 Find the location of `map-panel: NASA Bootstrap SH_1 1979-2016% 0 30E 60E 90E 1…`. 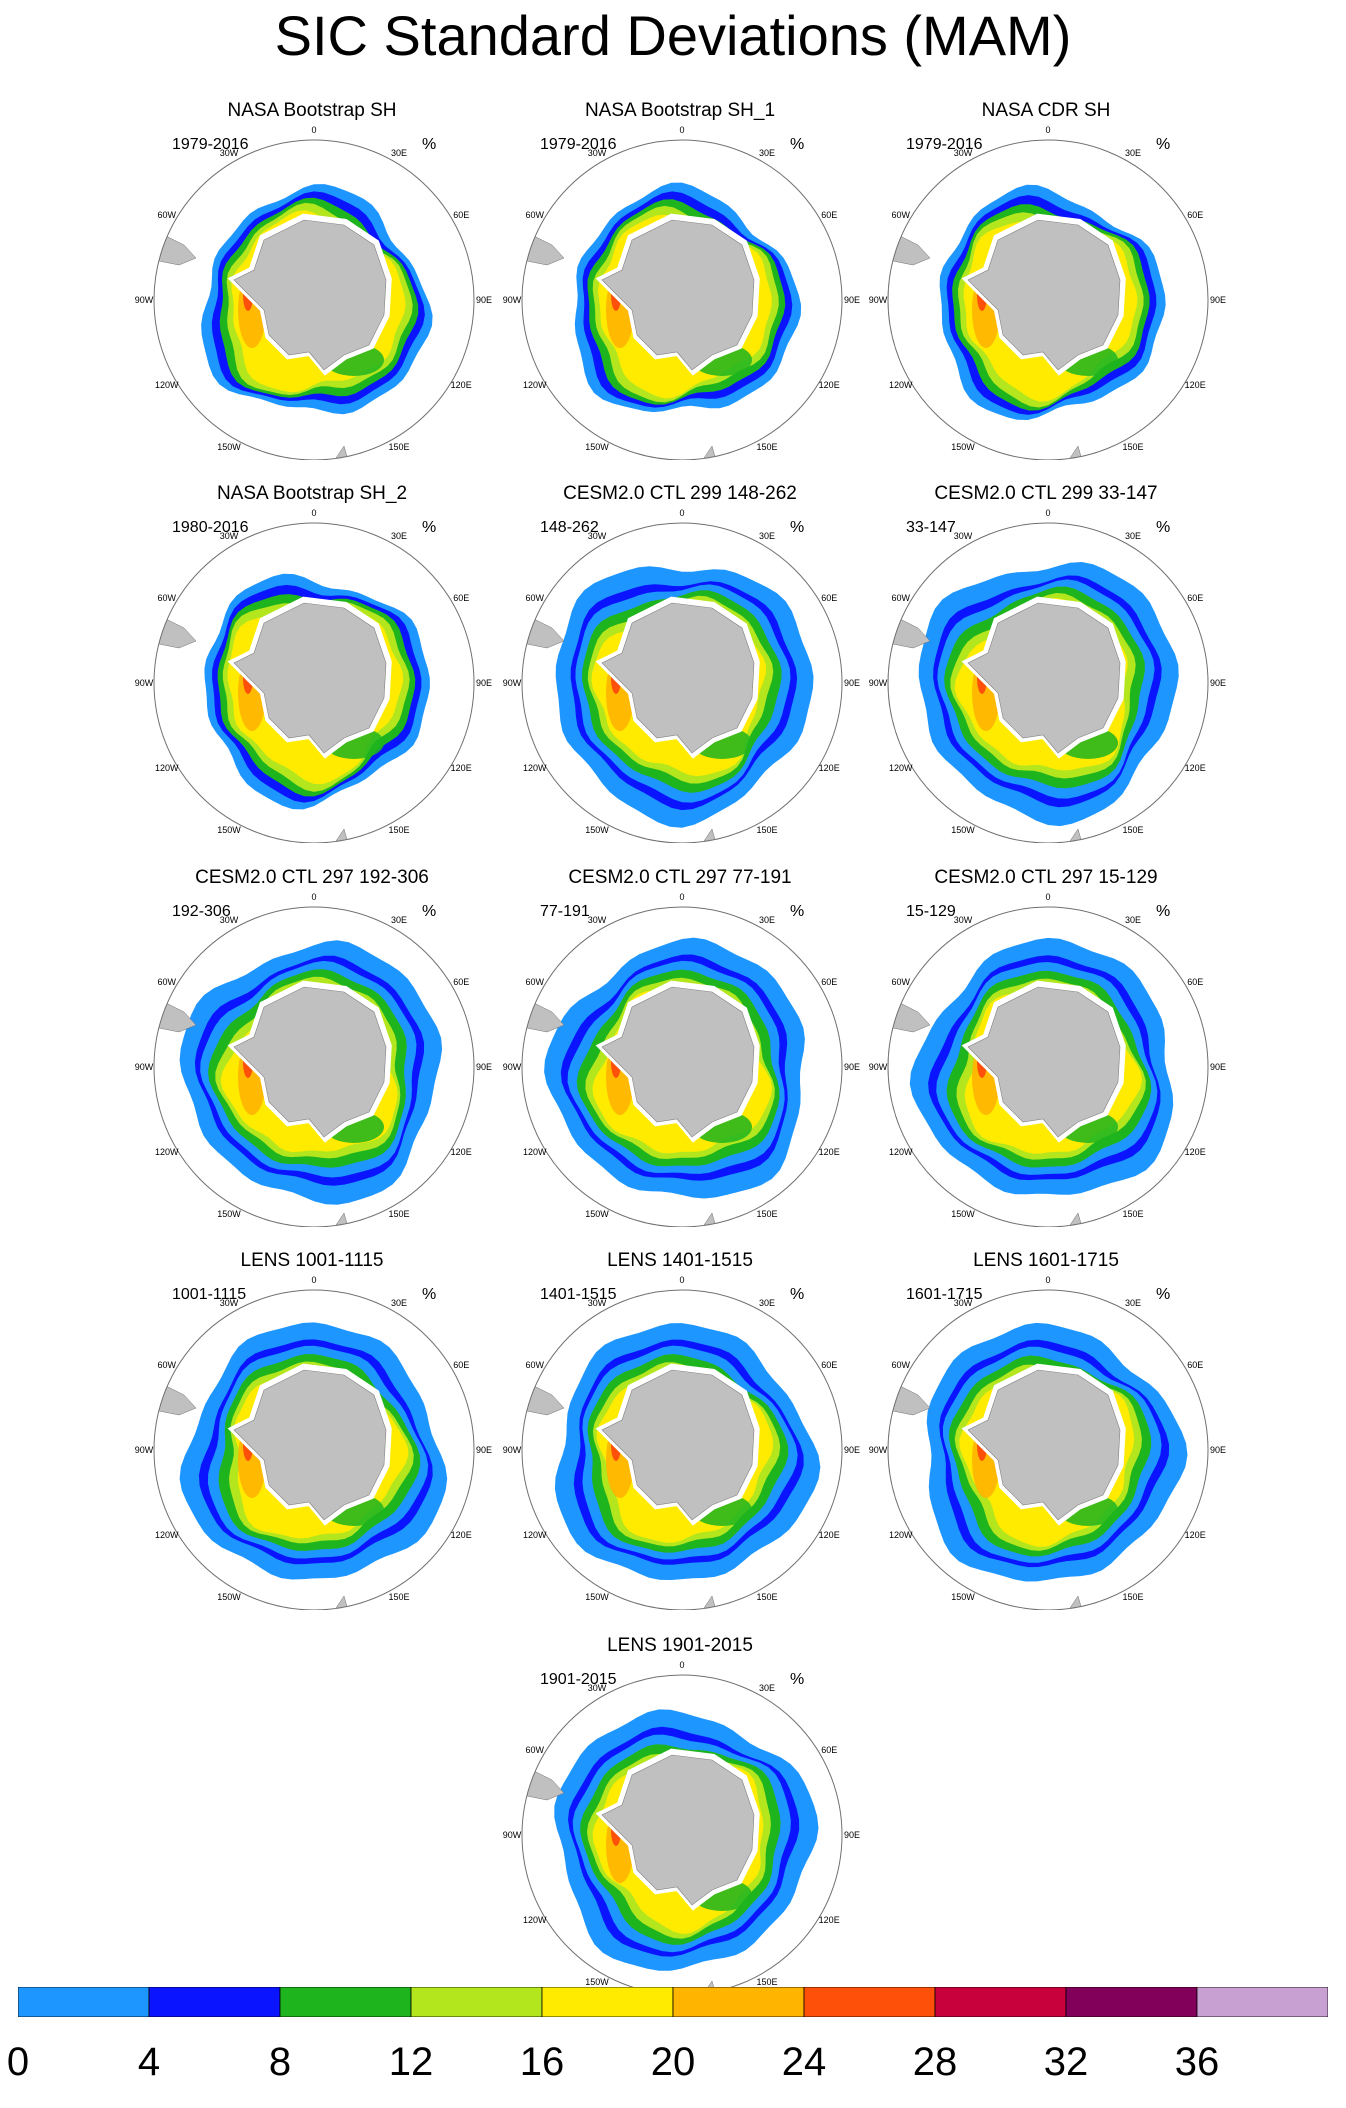

map-panel: NASA Bootstrap SH_1 1979-2016% 0 30E 60E 90E 1… is located at coordinates (680, 280).